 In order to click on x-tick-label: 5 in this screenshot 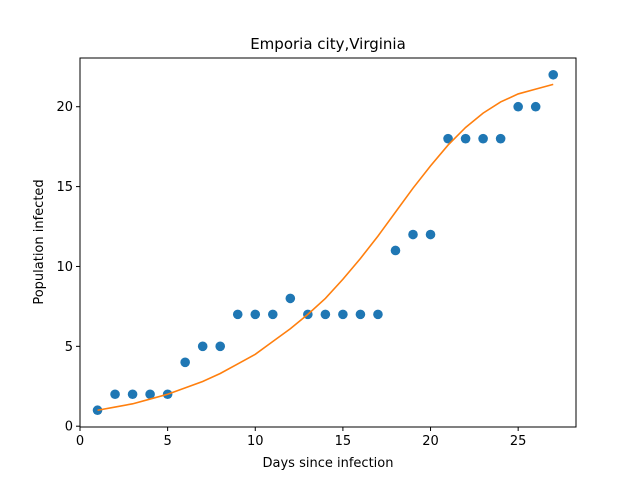, I will do `click(167, 441)`.